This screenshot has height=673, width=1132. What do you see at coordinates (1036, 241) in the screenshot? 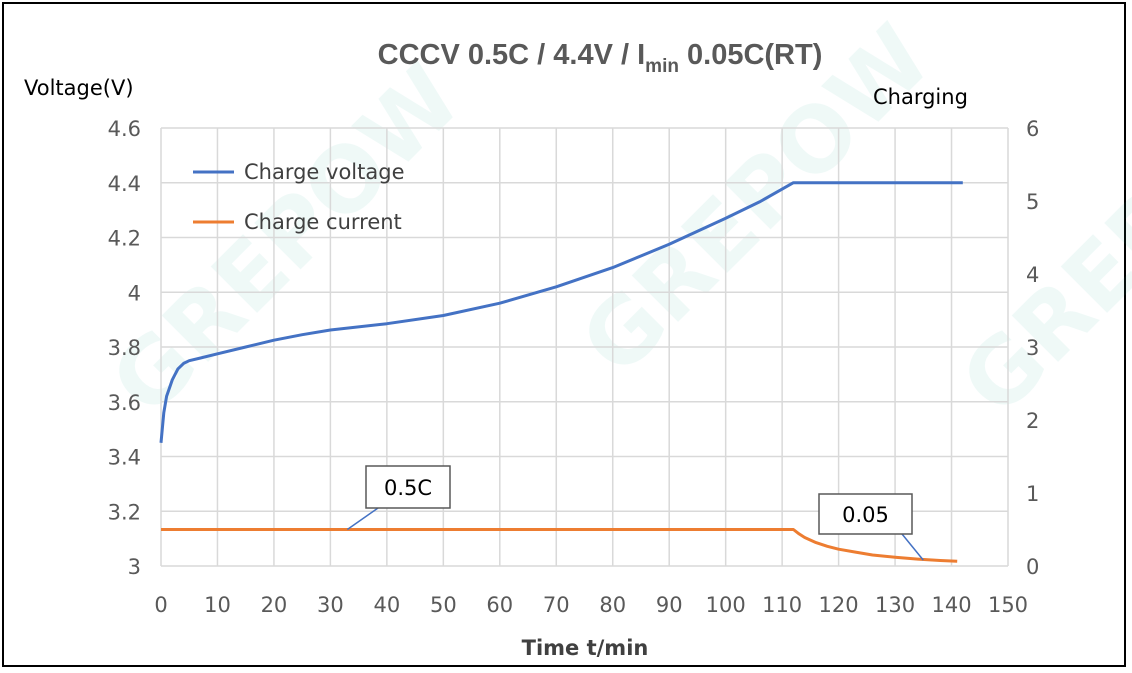
I see `watermark-logo: GREPOW` at bounding box center [1036, 241].